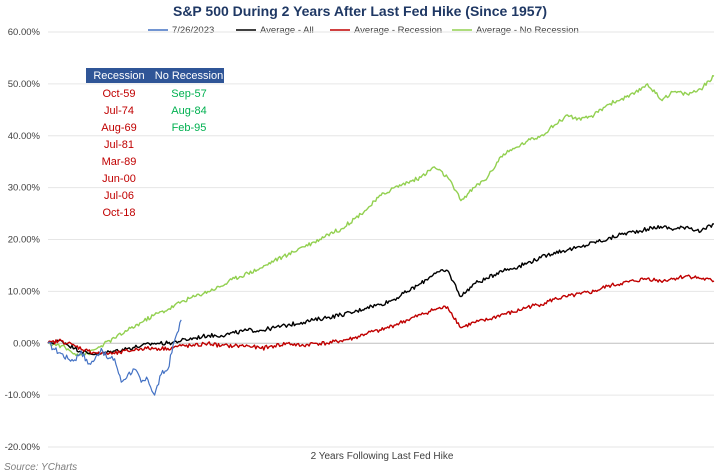 The width and height of the screenshot is (720, 474). I want to click on y-tick-label: 10.00%, so click(24, 291).